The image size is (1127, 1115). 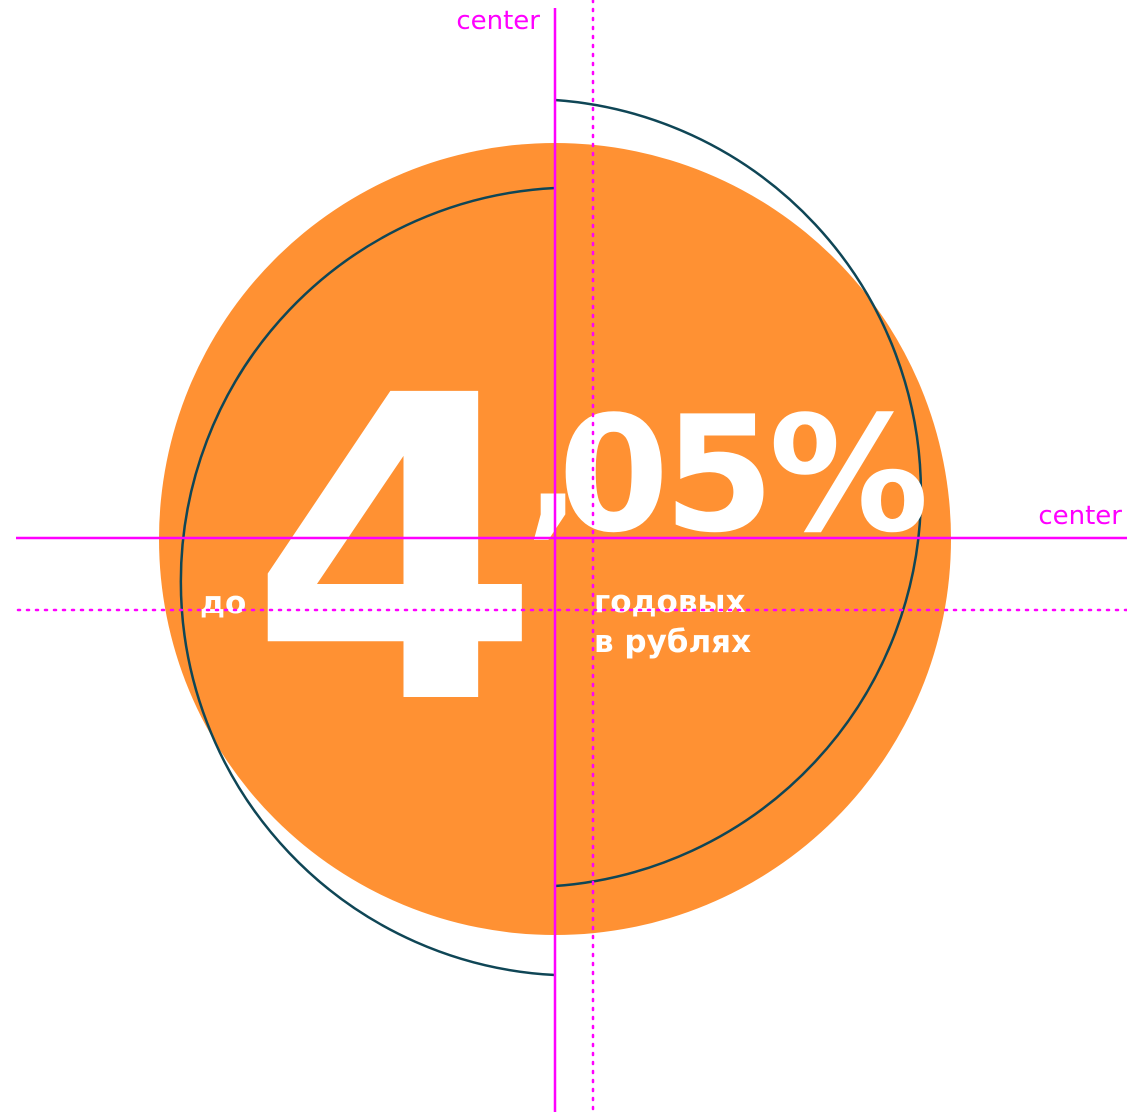 I want to click on vertical-guide-label: center, so click(x=498, y=21).